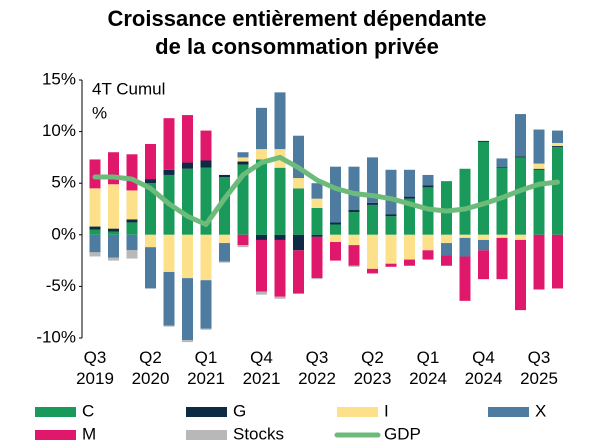 The height and width of the screenshot is (445, 594). What do you see at coordinates (150, 368) in the screenshot?
I see `x-tick-label: Q2 2020` at bounding box center [150, 368].